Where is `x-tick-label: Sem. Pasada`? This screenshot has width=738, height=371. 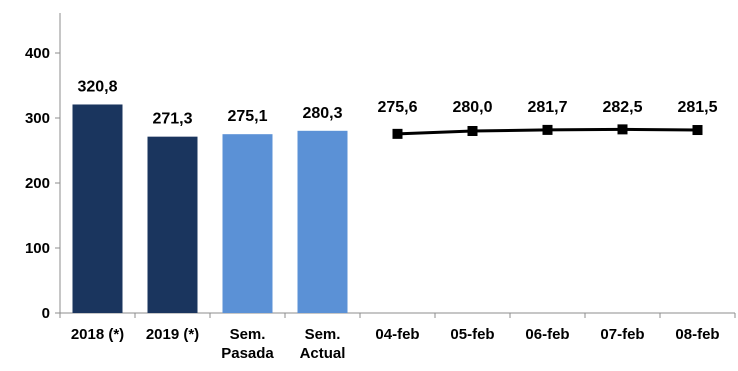
x-tick-label: Sem. Pasada is located at coordinates (247, 344).